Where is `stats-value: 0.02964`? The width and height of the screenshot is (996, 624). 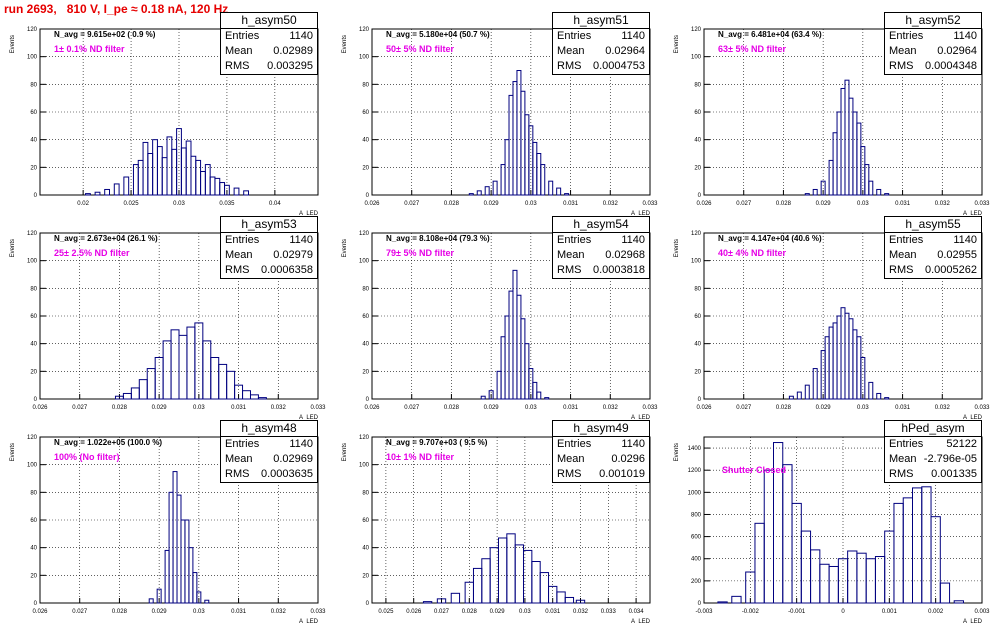
stats-value: 0.02964 is located at coordinates (957, 51).